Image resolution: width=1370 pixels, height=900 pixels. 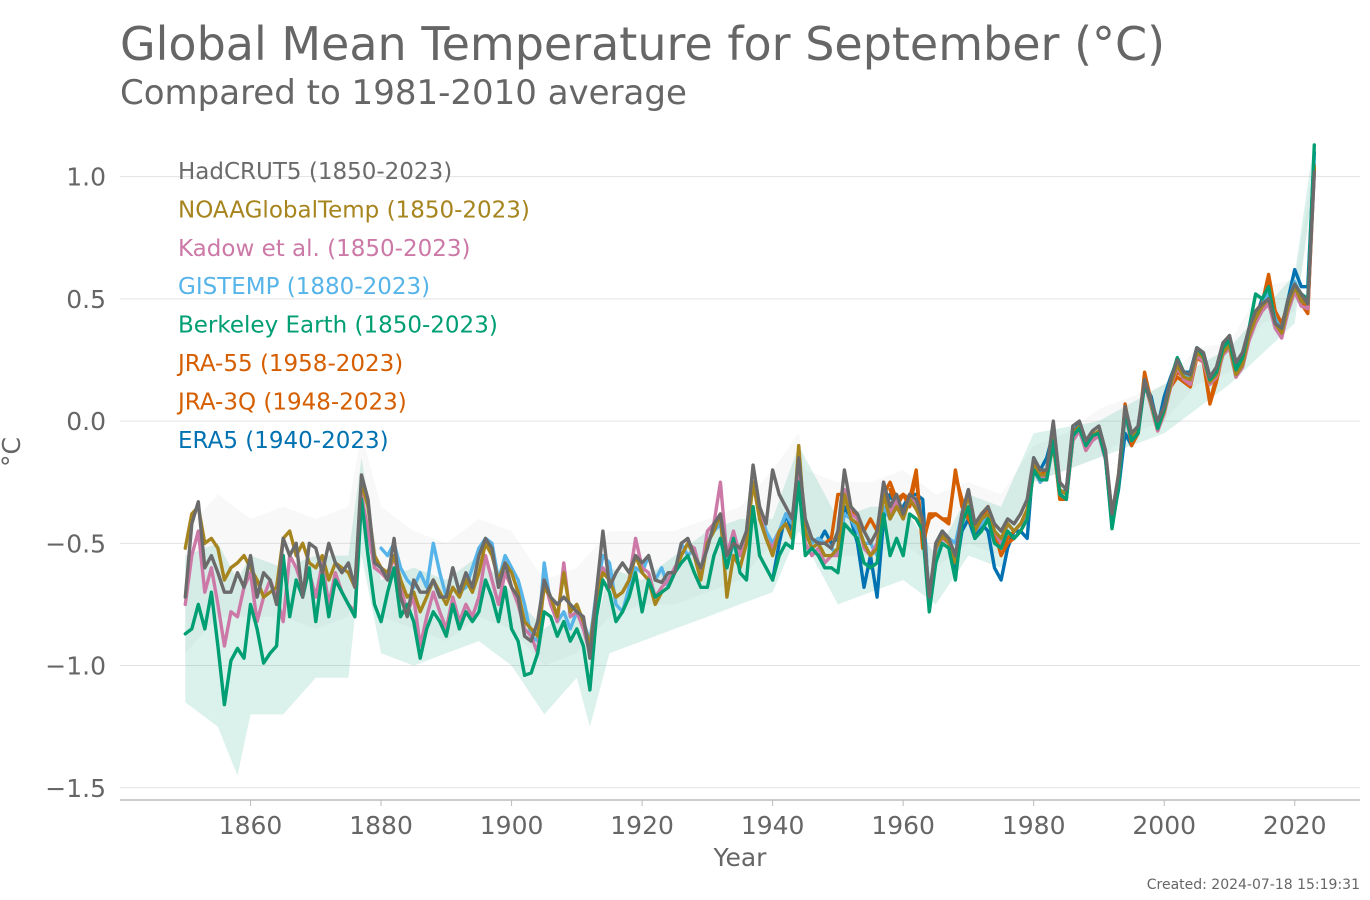 I want to click on x-tick-label: 1960, so click(x=903, y=825).